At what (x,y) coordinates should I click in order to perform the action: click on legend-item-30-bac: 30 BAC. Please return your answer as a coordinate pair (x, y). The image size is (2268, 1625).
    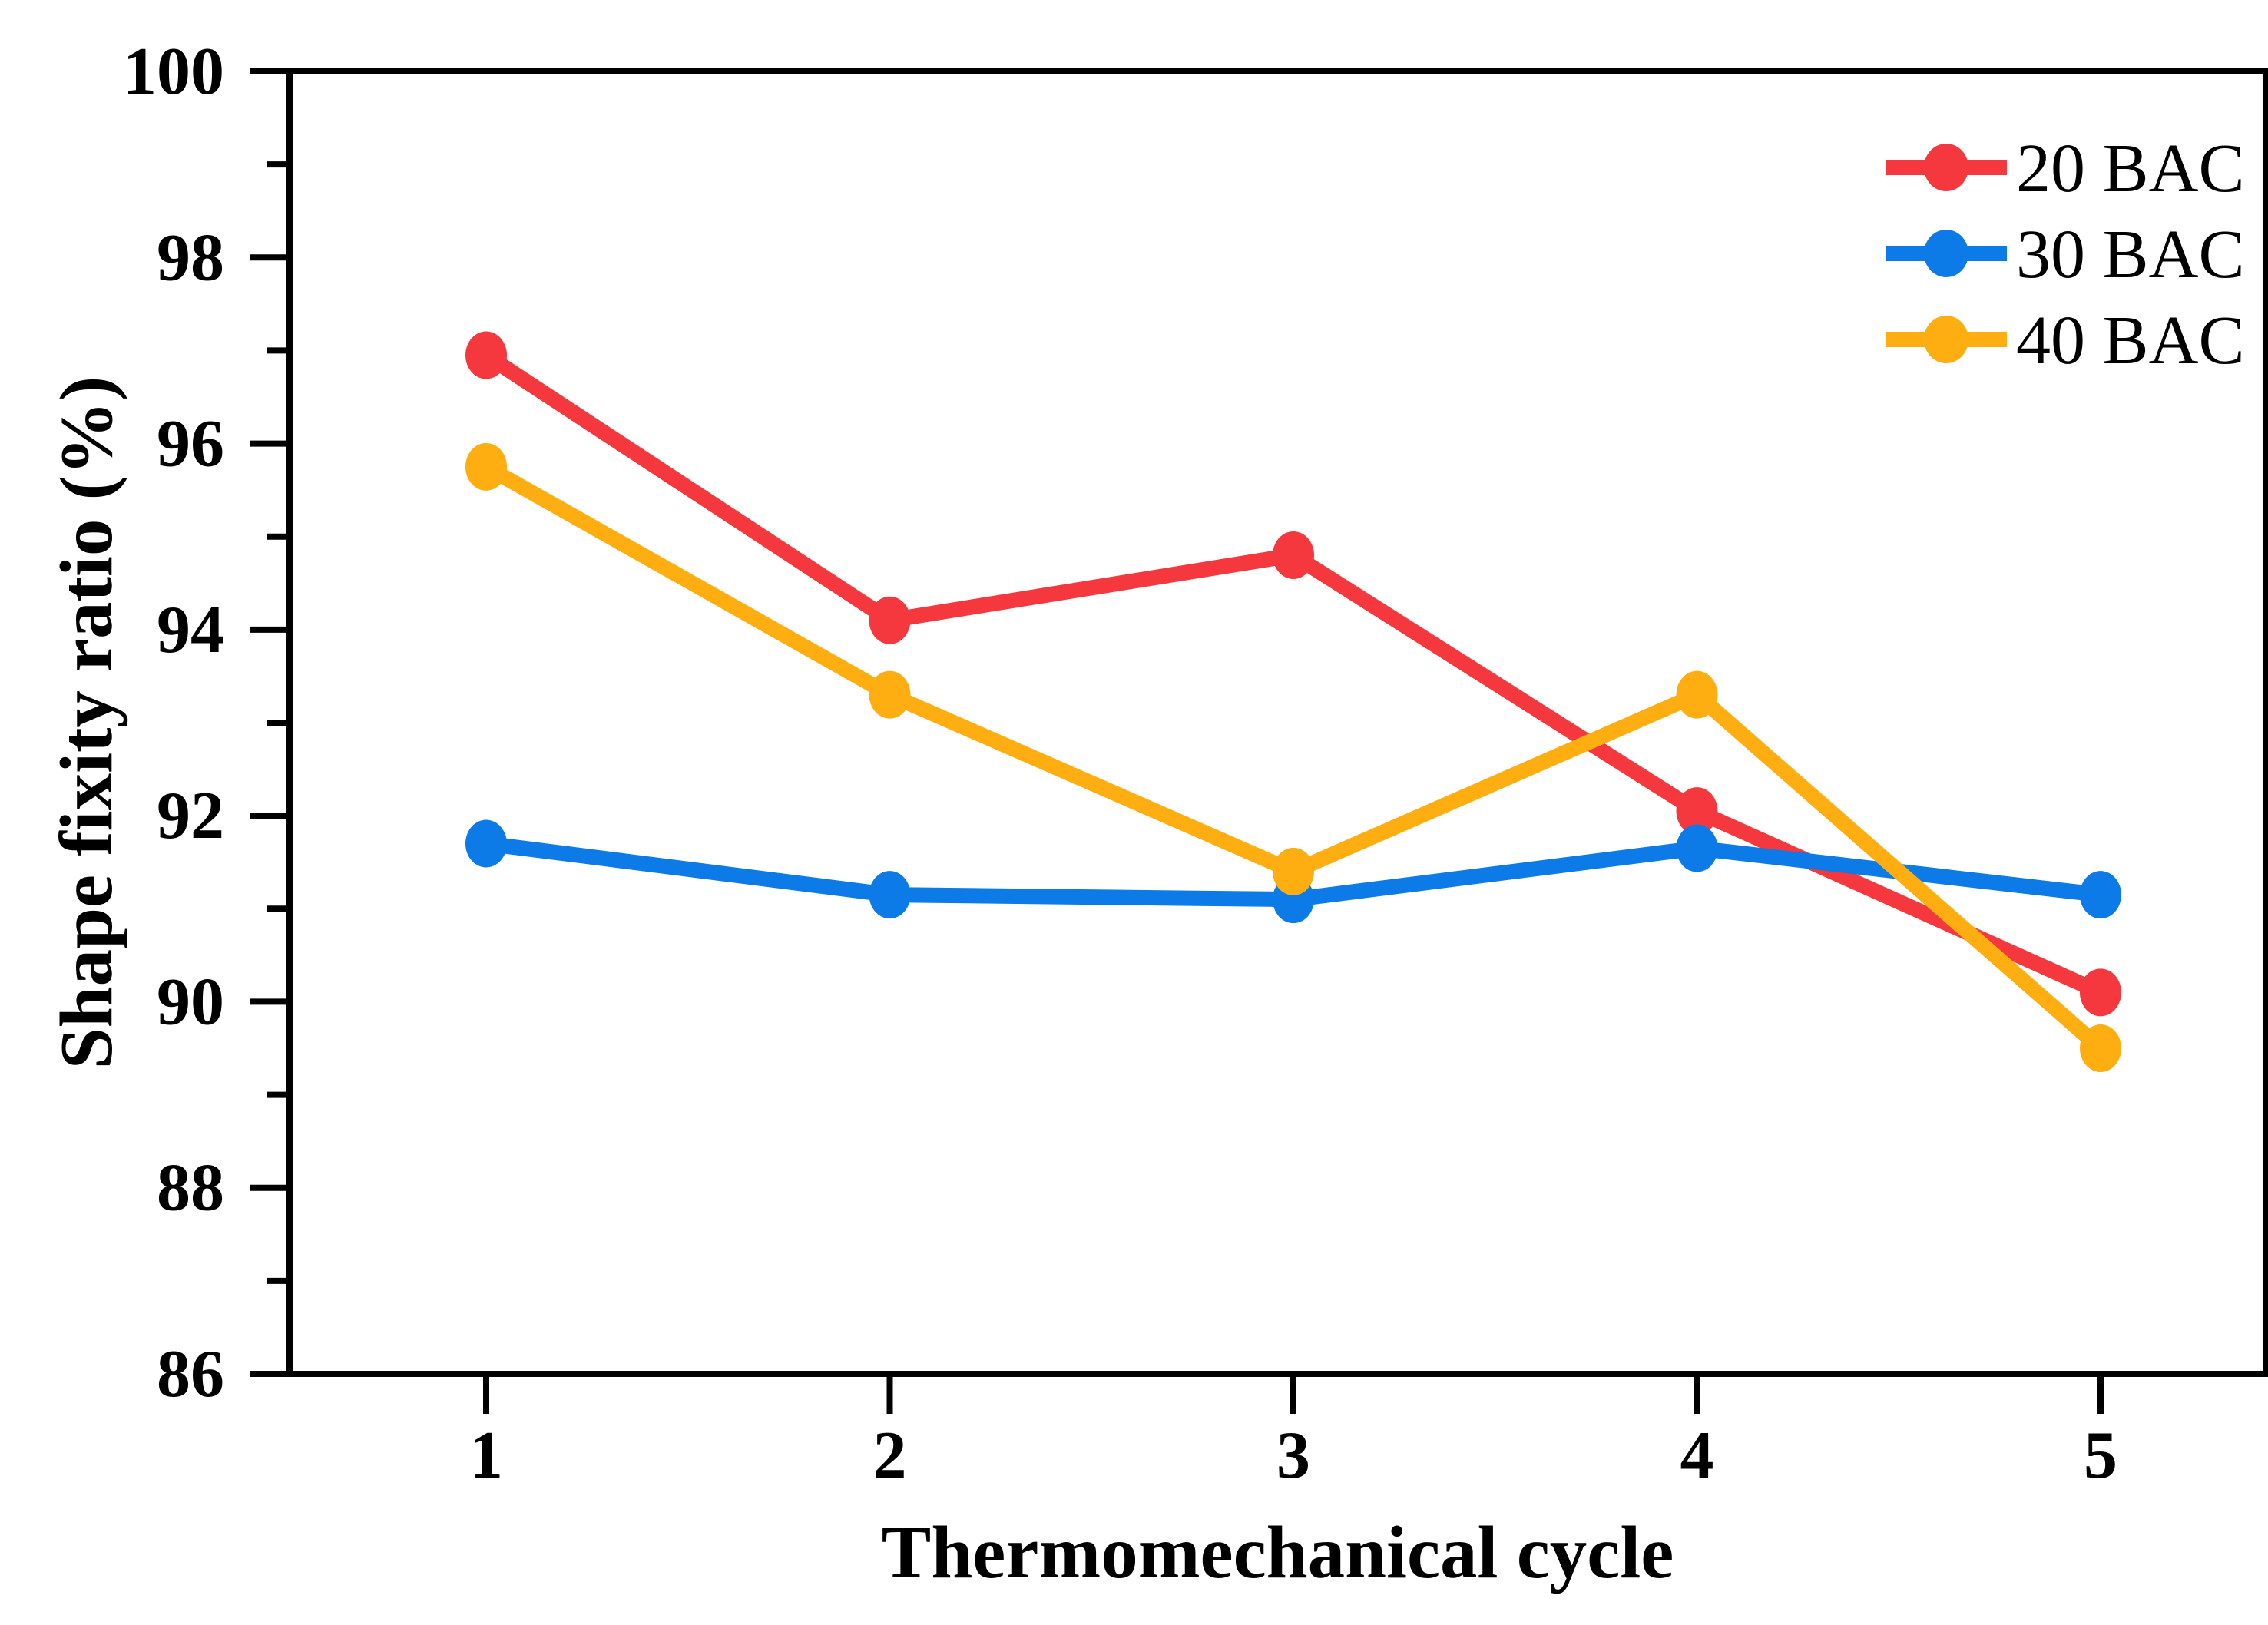
    Looking at the image, I should click on (2065, 255).